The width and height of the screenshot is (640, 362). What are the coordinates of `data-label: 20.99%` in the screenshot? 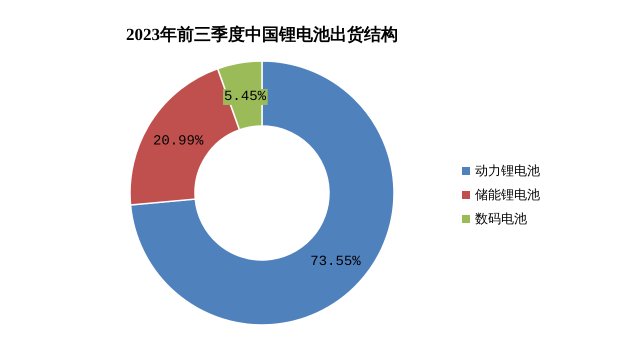 It's located at (178, 141).